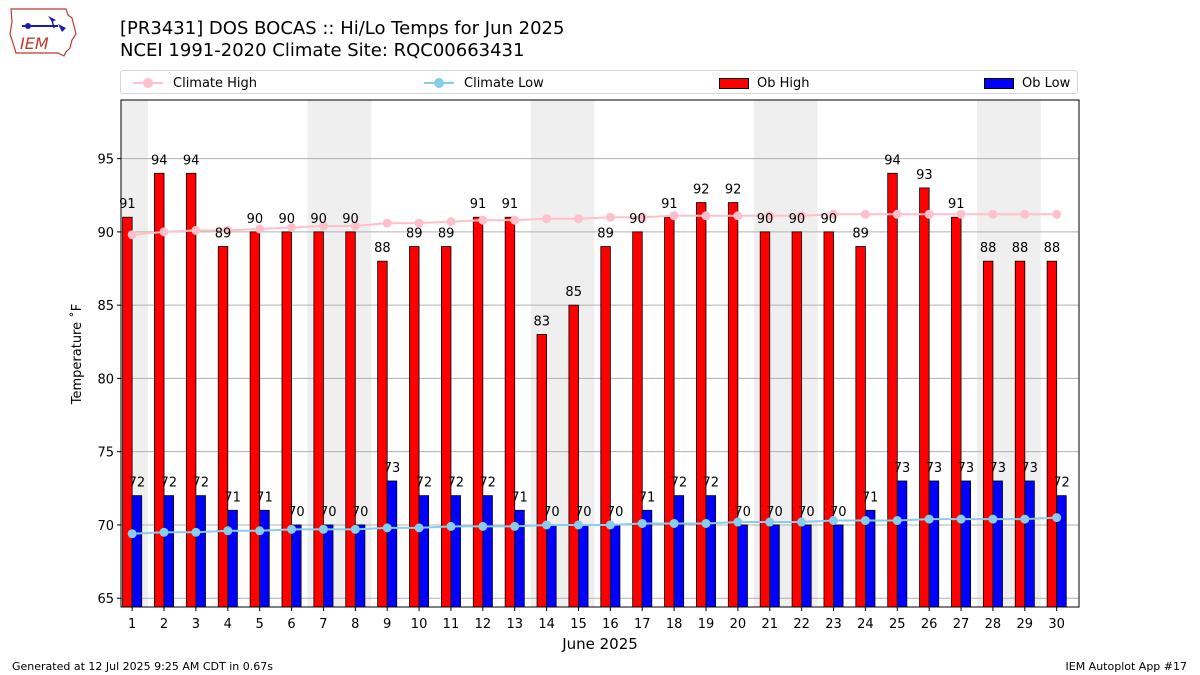  Describe the element at coordinates (215, 83) in the screenshot. I see `legend-label: Climate High` at that location.